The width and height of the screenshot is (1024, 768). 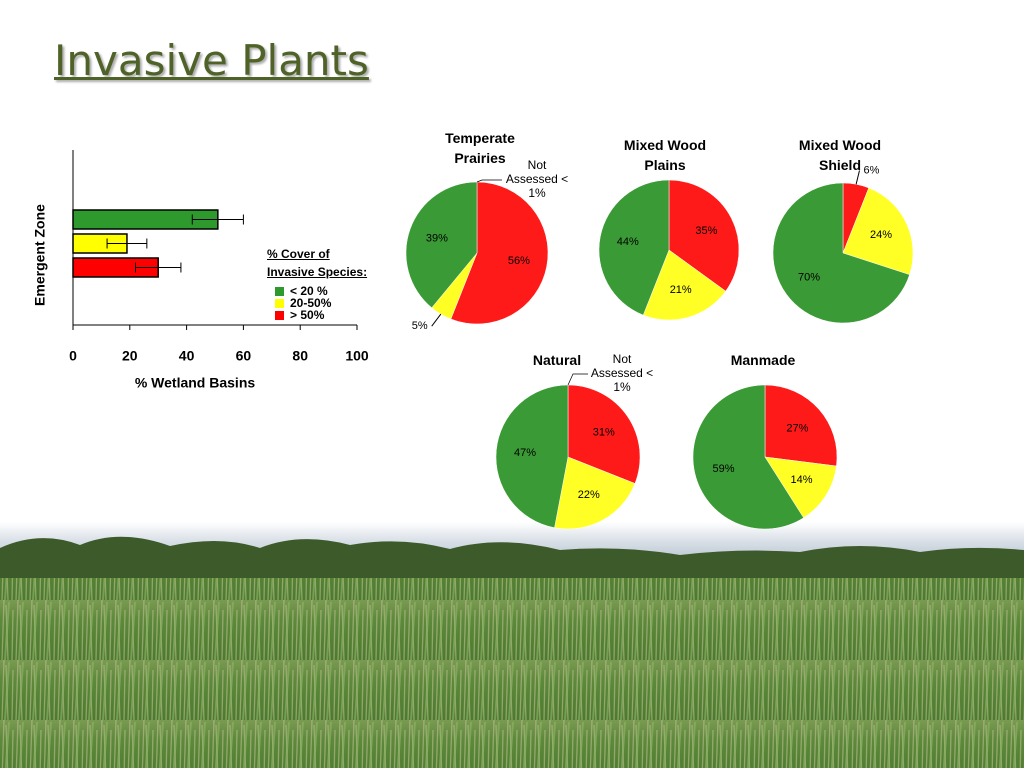 What do you see at coordinates (665, 155) in the screenshot?
I see `pie-title: Mixed Wood Plains` at bounding box center [665, 155].